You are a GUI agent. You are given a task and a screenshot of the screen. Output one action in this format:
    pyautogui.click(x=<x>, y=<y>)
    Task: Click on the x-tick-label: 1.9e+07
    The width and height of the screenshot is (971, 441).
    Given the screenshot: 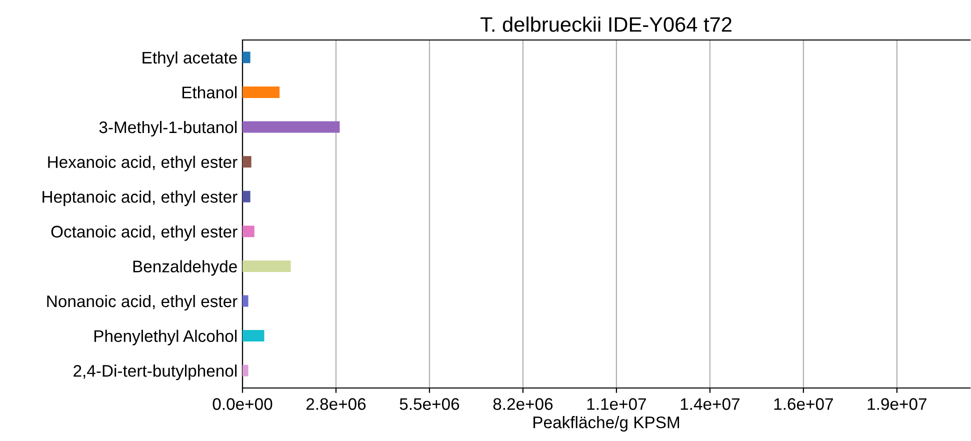 What is the action you would take?
    pyautogui.click(x=897, y=404)
    